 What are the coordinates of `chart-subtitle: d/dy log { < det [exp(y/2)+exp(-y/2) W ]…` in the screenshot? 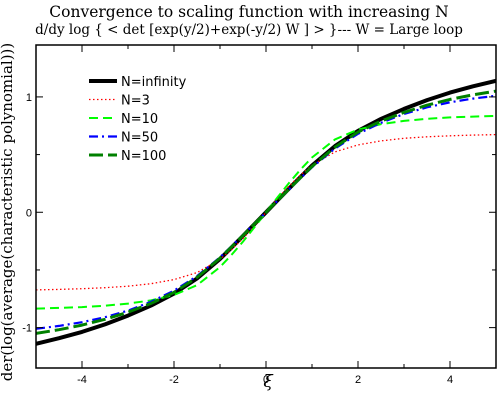 It's located at (249, 30).